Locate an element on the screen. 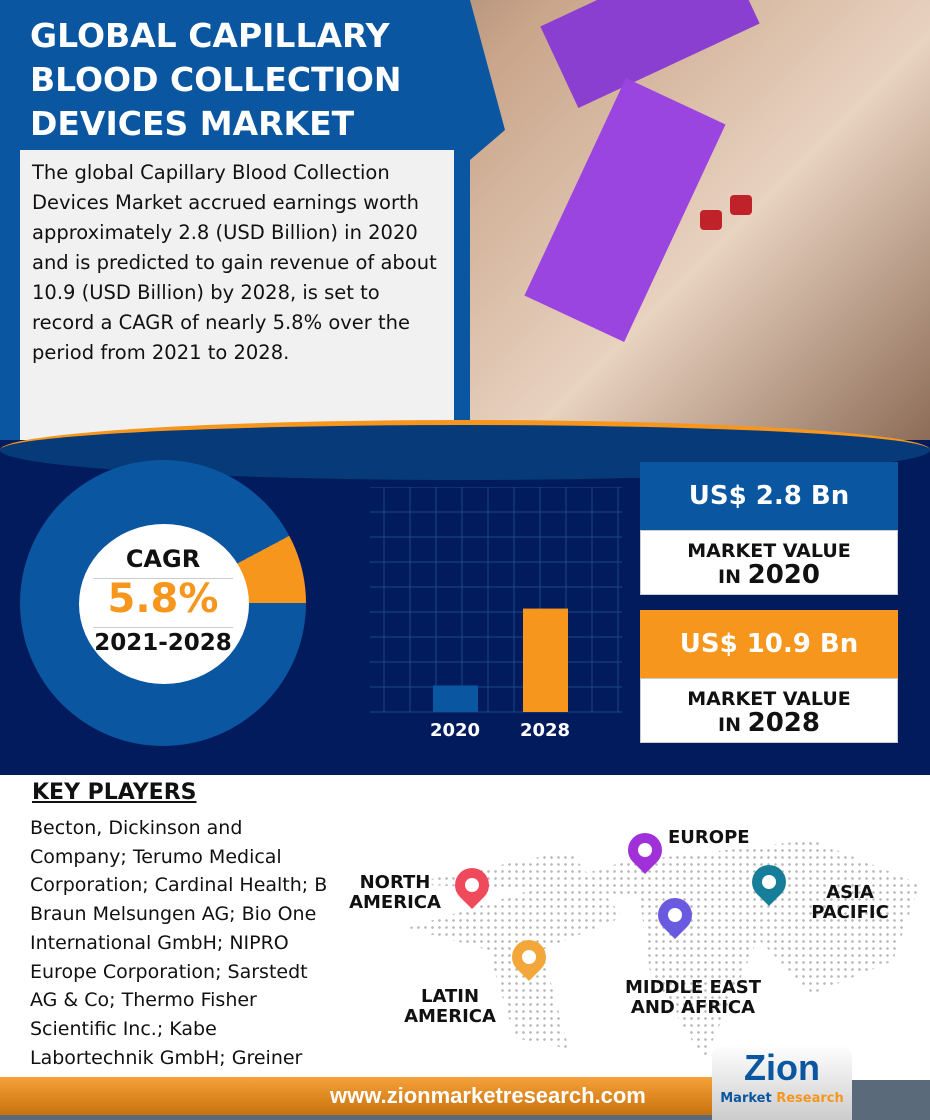 The width and height of the screenshot is (930, 1120). cagr-donut: CAGR 5.8% 2021-2028 is located at coordinates (163, 603).